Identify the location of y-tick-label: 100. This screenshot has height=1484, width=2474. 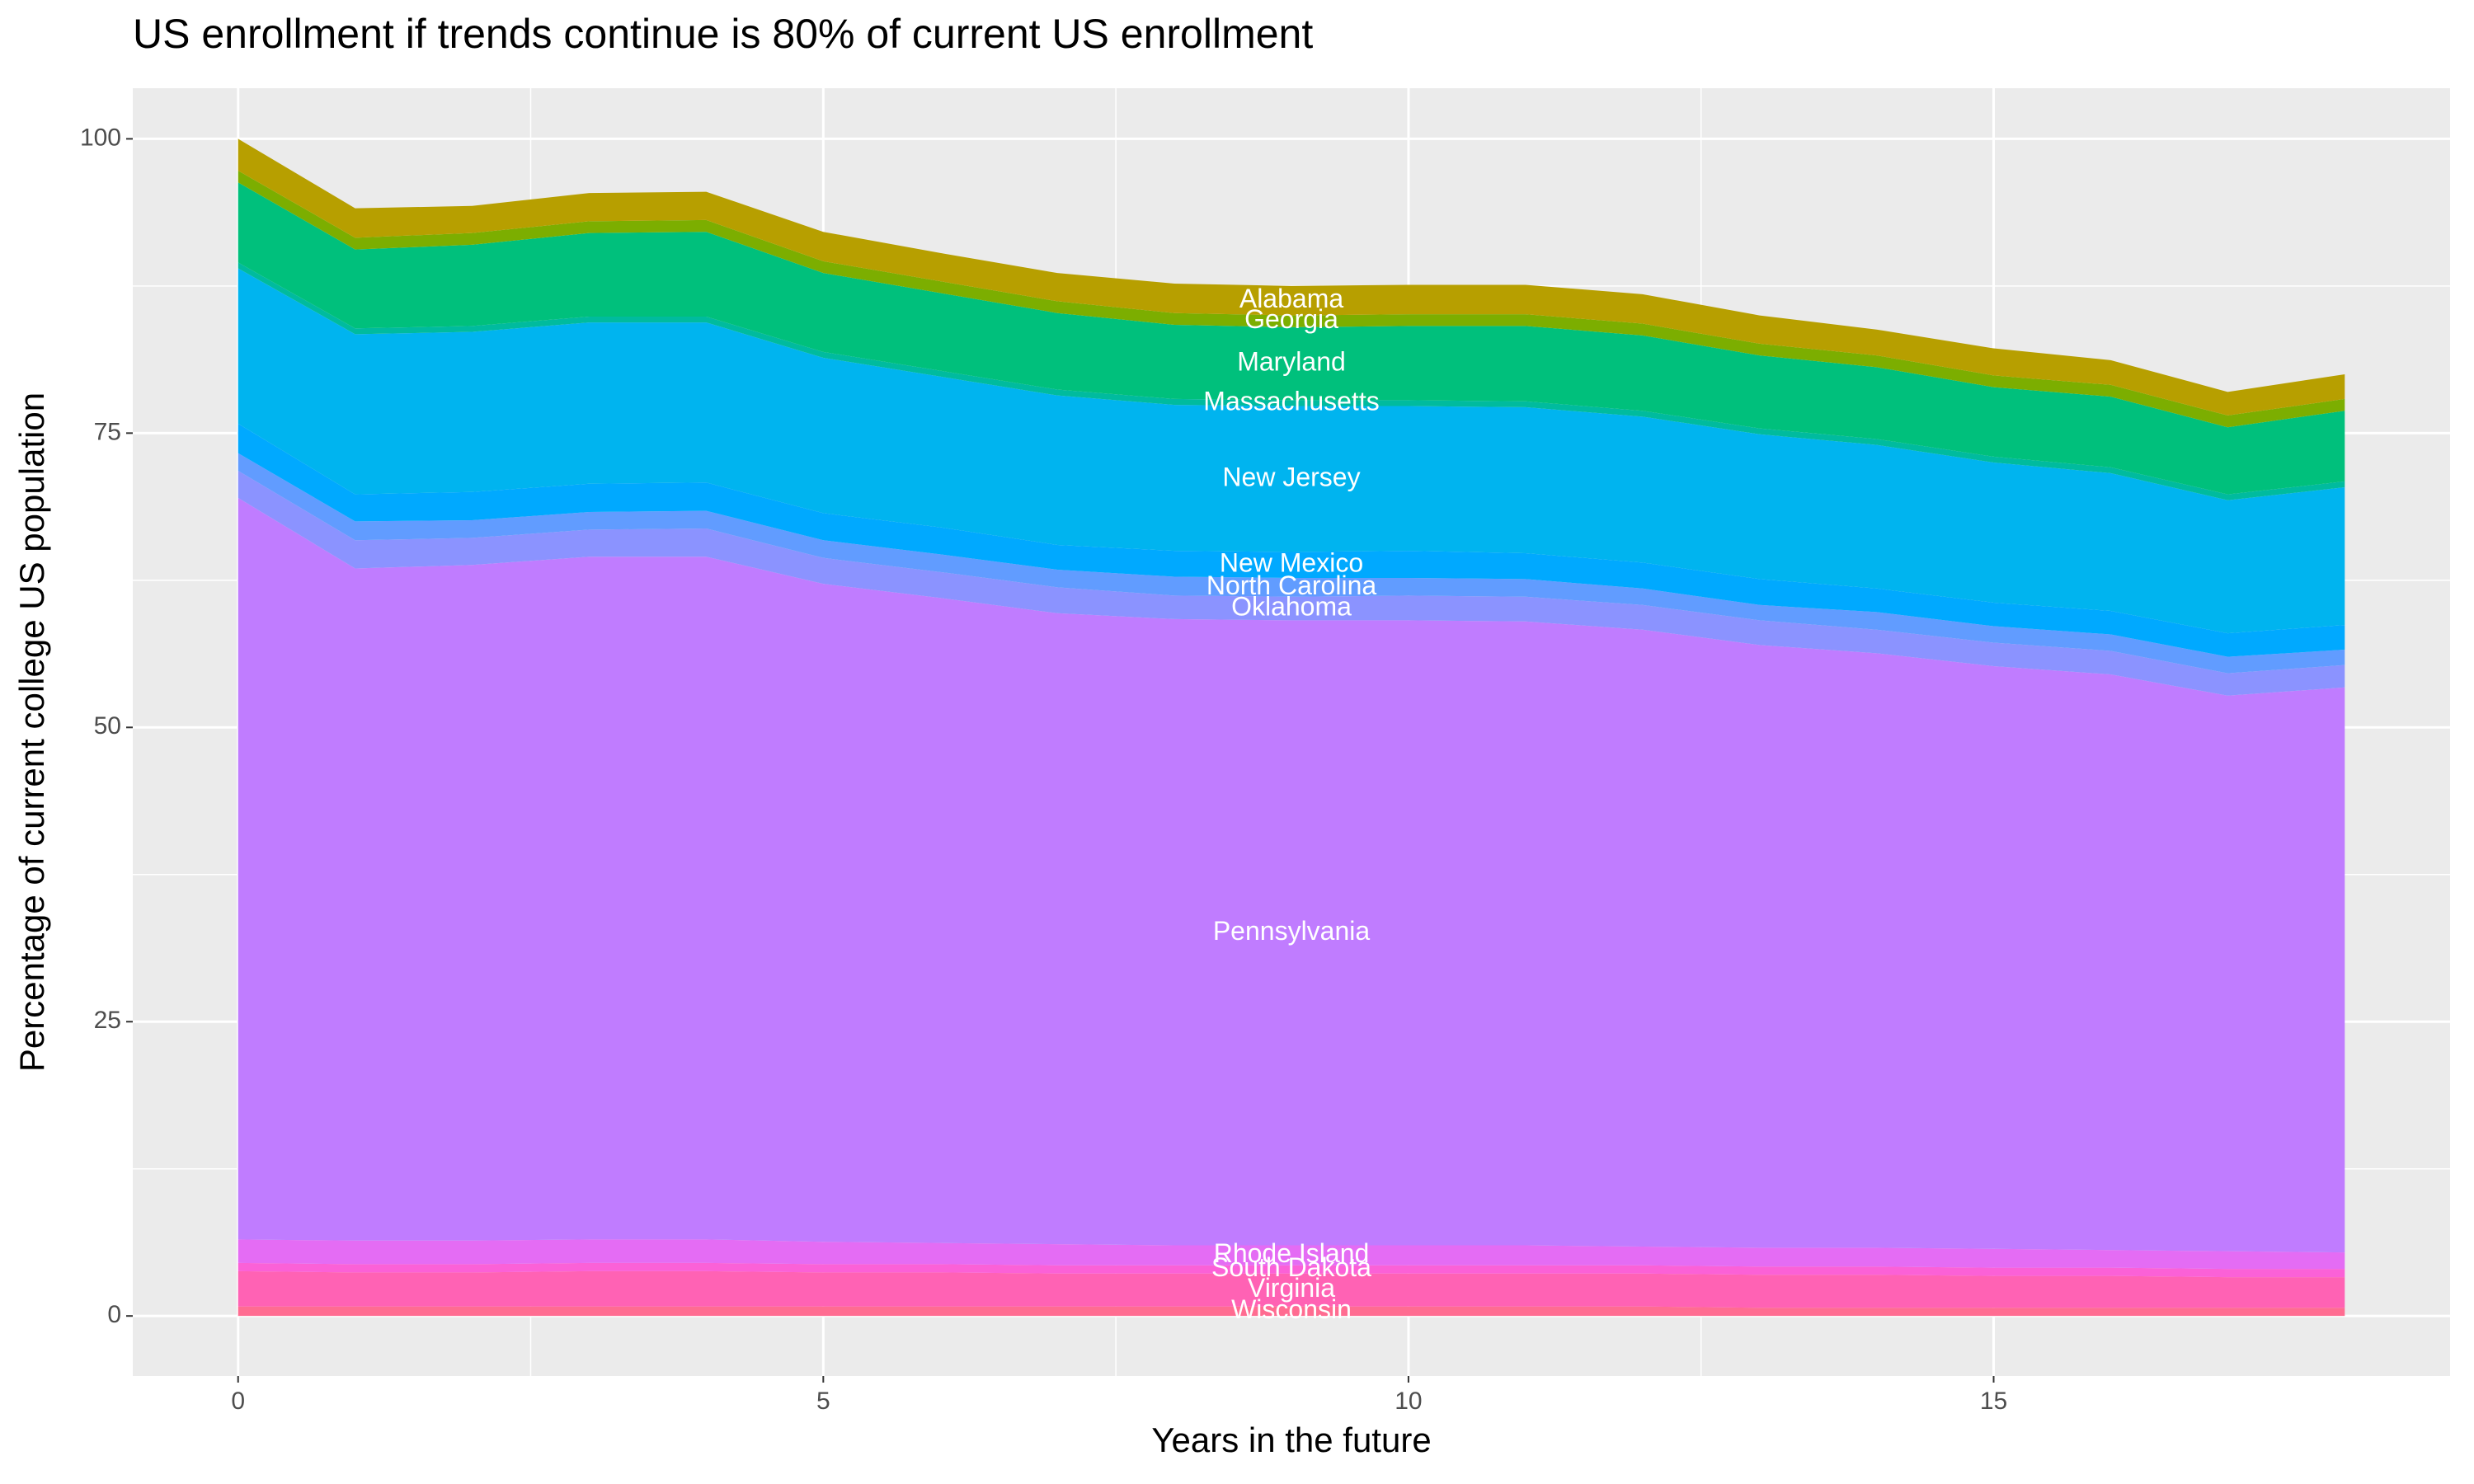
(100, 137).